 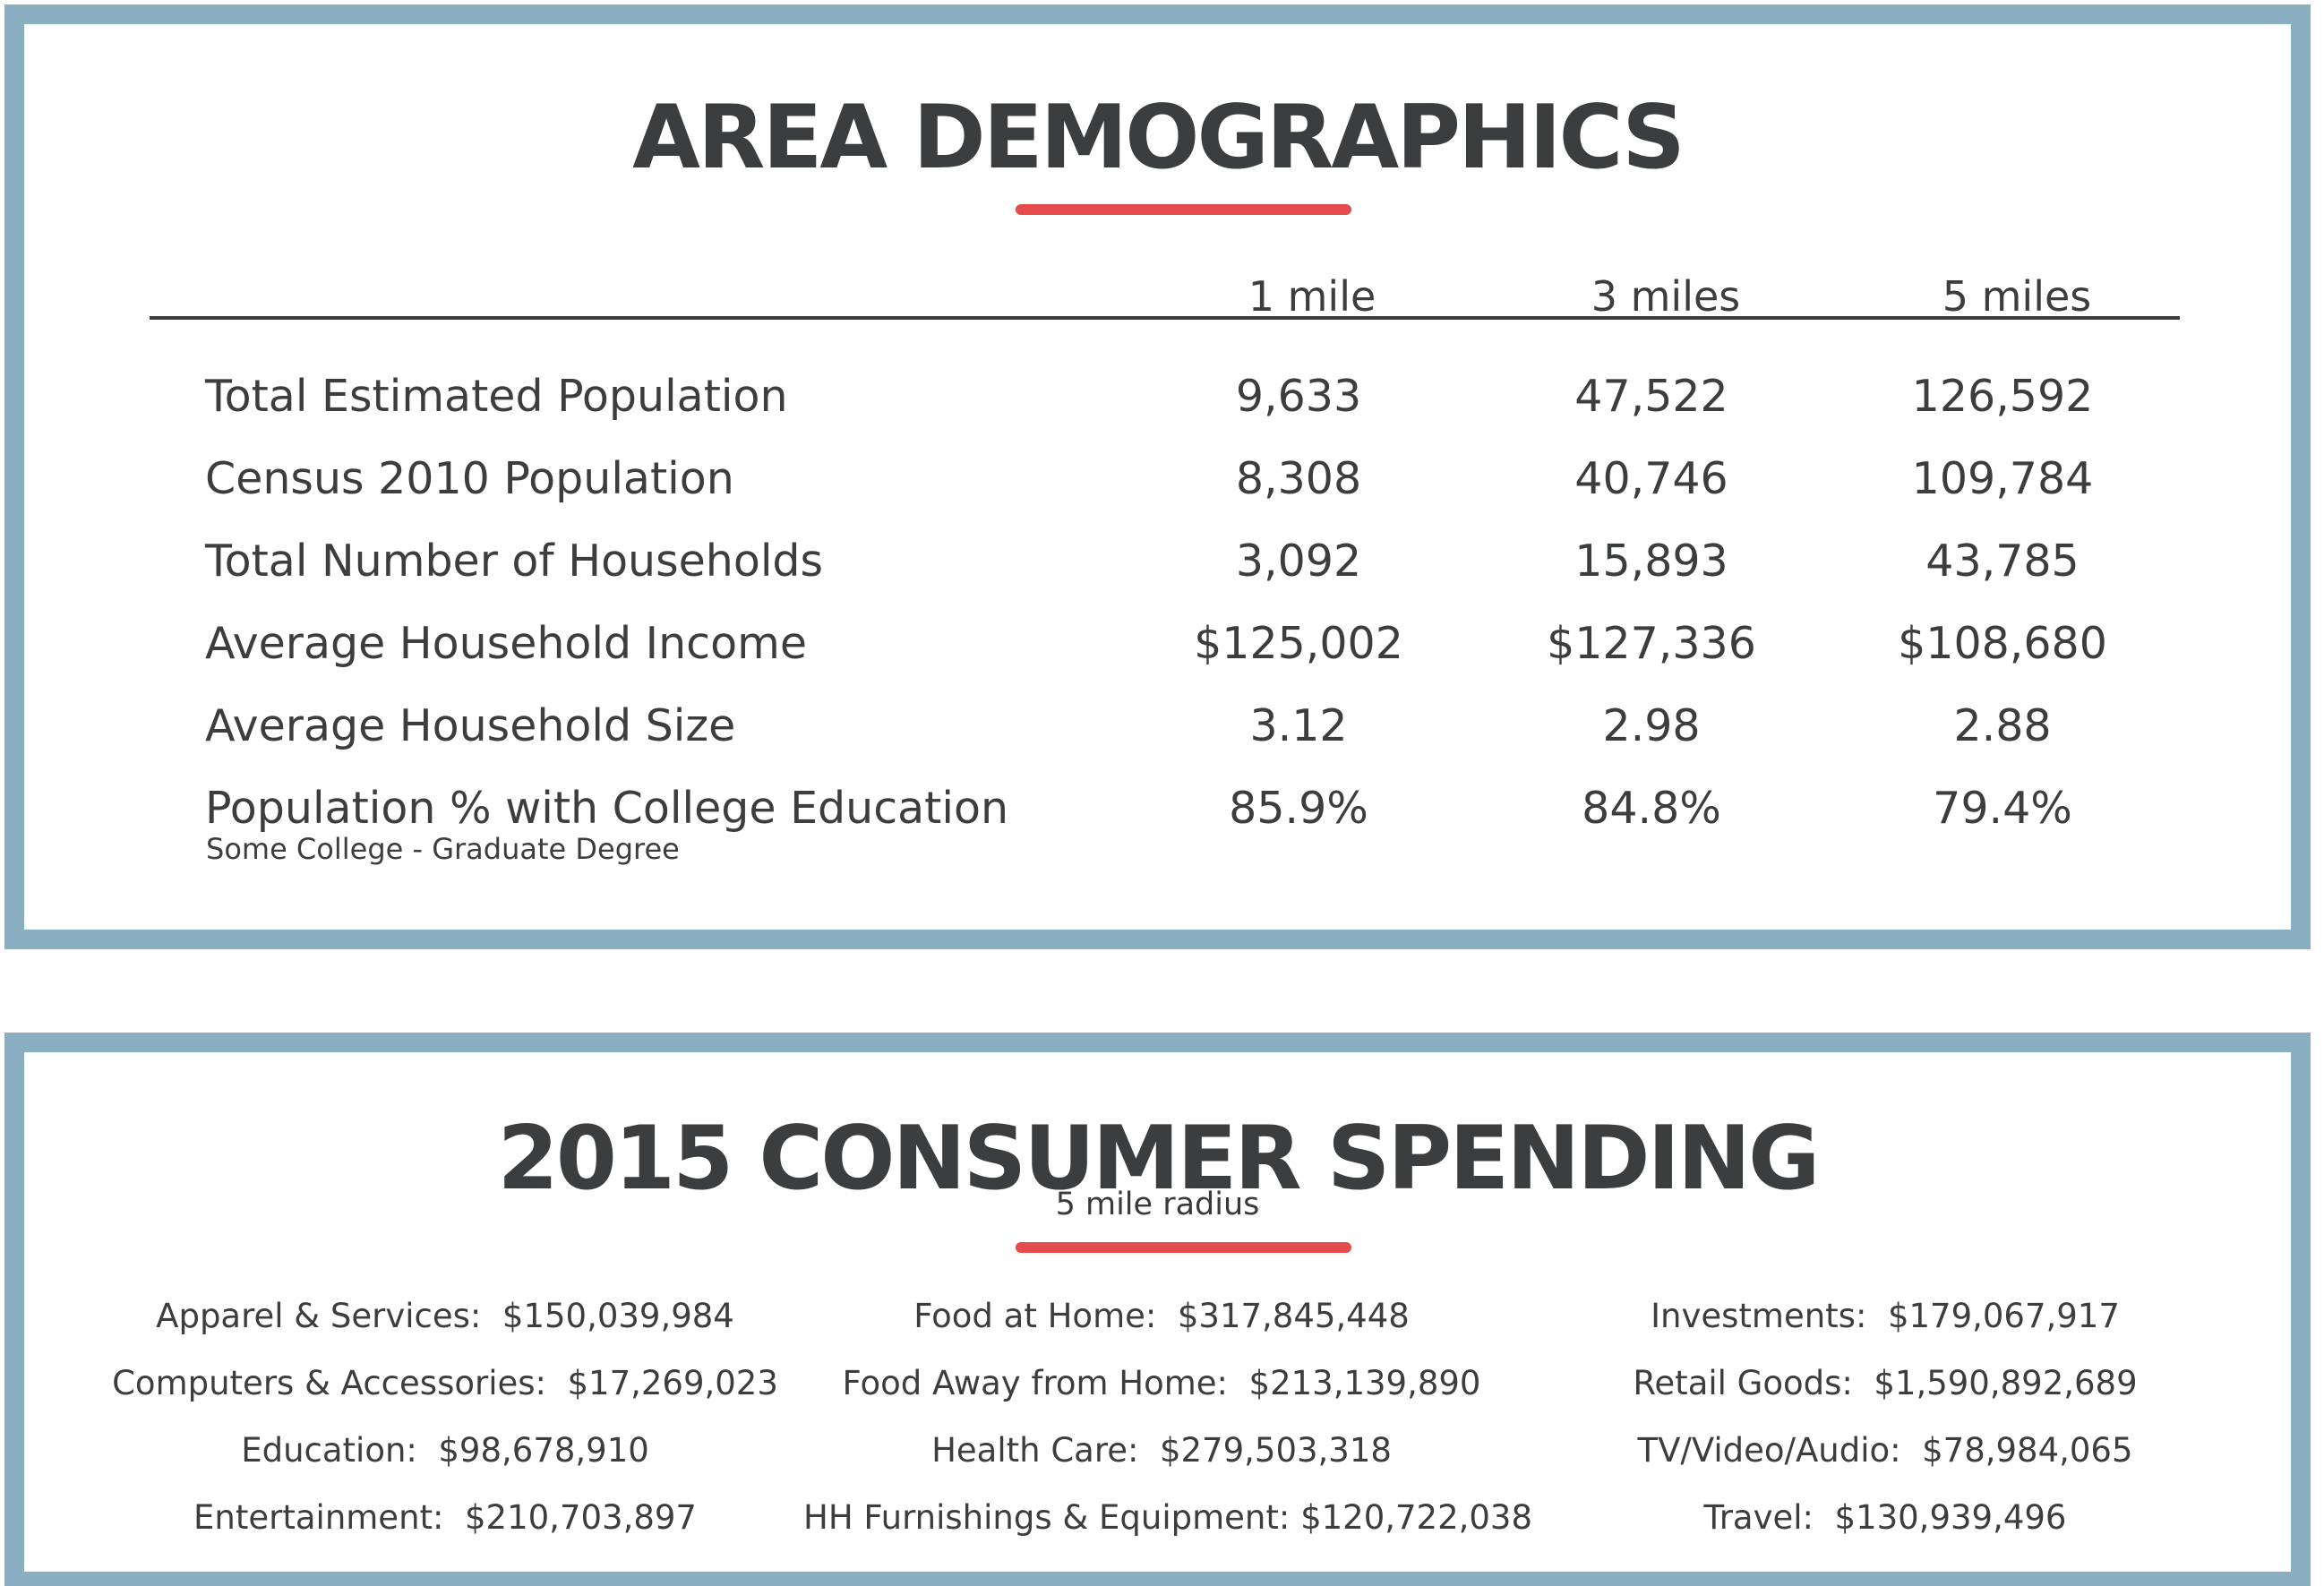 What do you see at coordinates (1298, 725) in the screenshot?
I see `table-cell: 3.12` at bounding box center [1298, 725].